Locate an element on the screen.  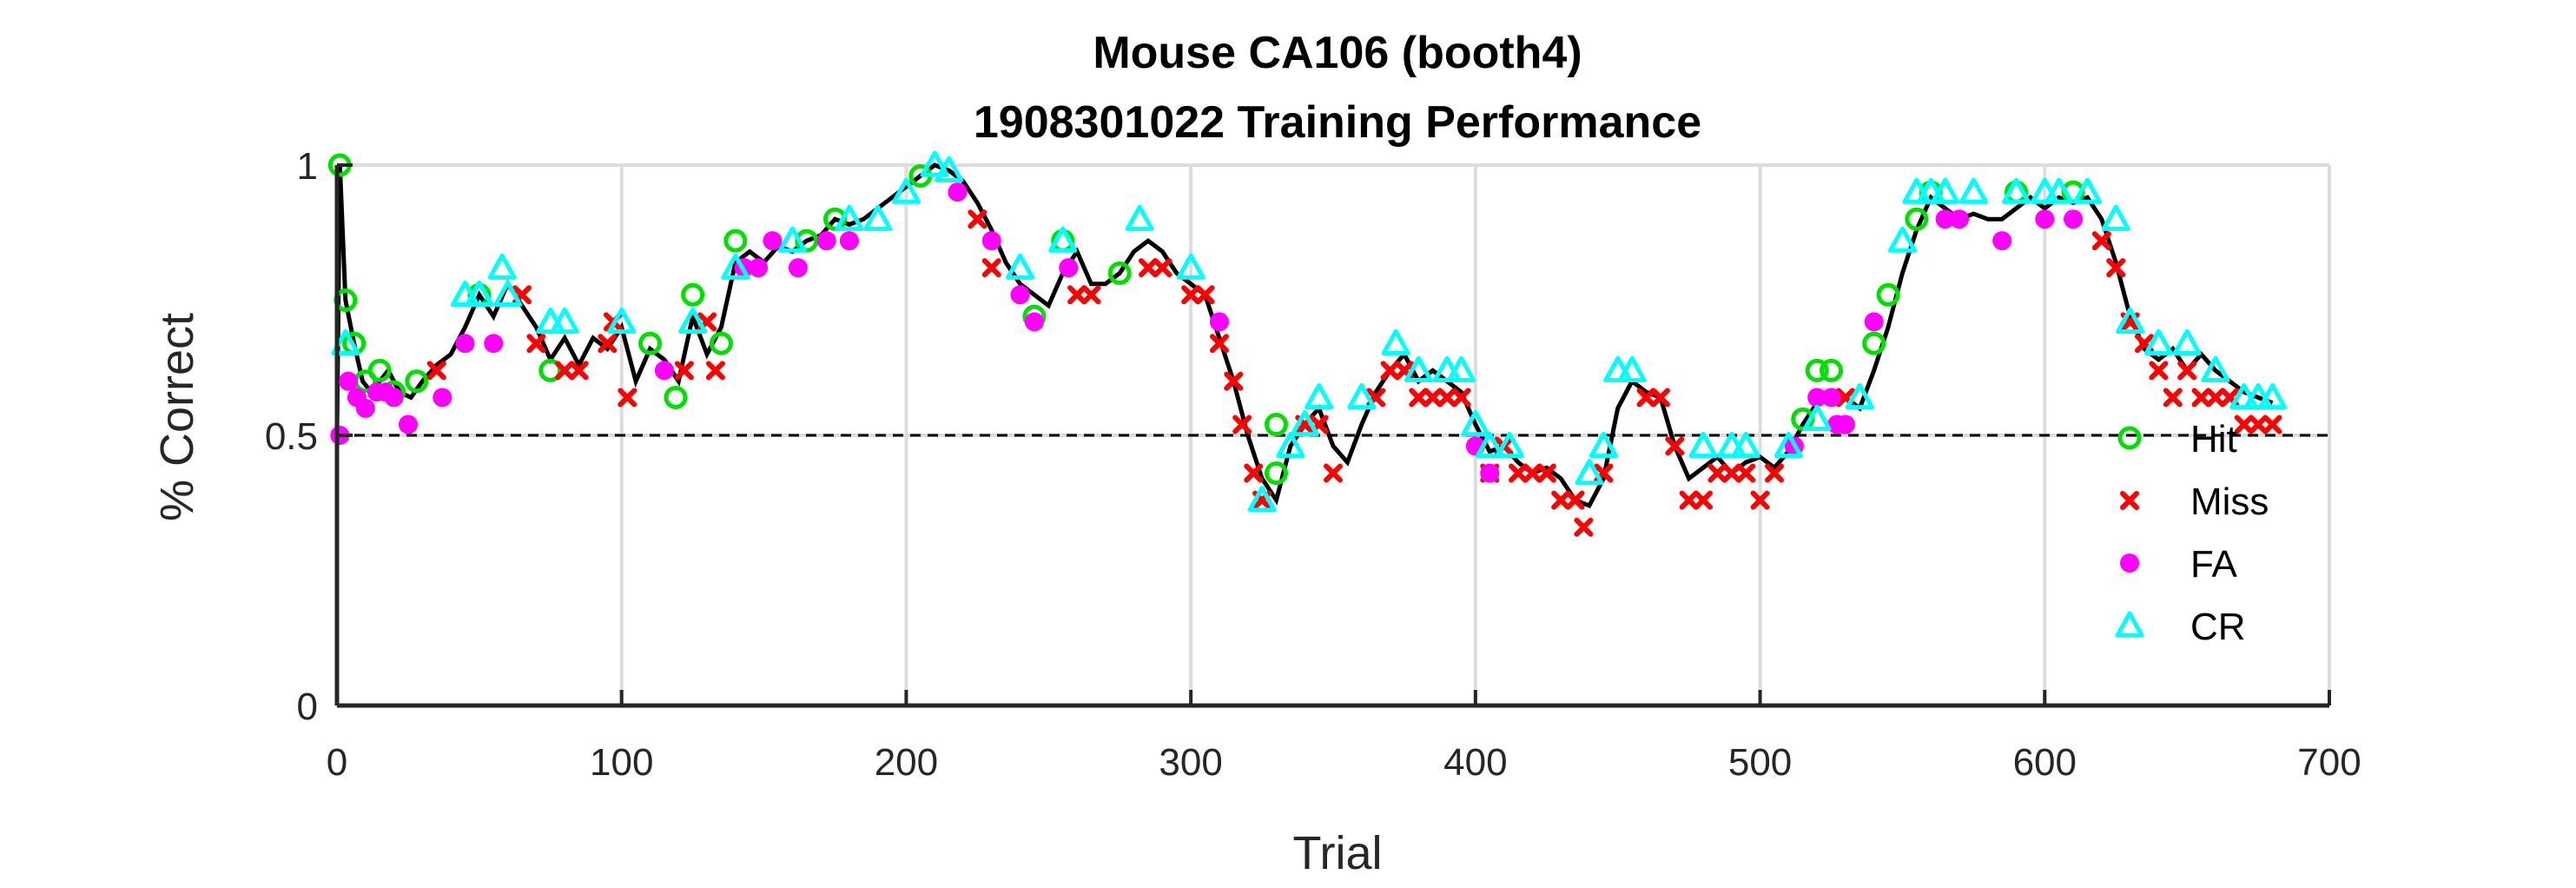
y-tick-label: 1 is located at coordinates (307, 166).